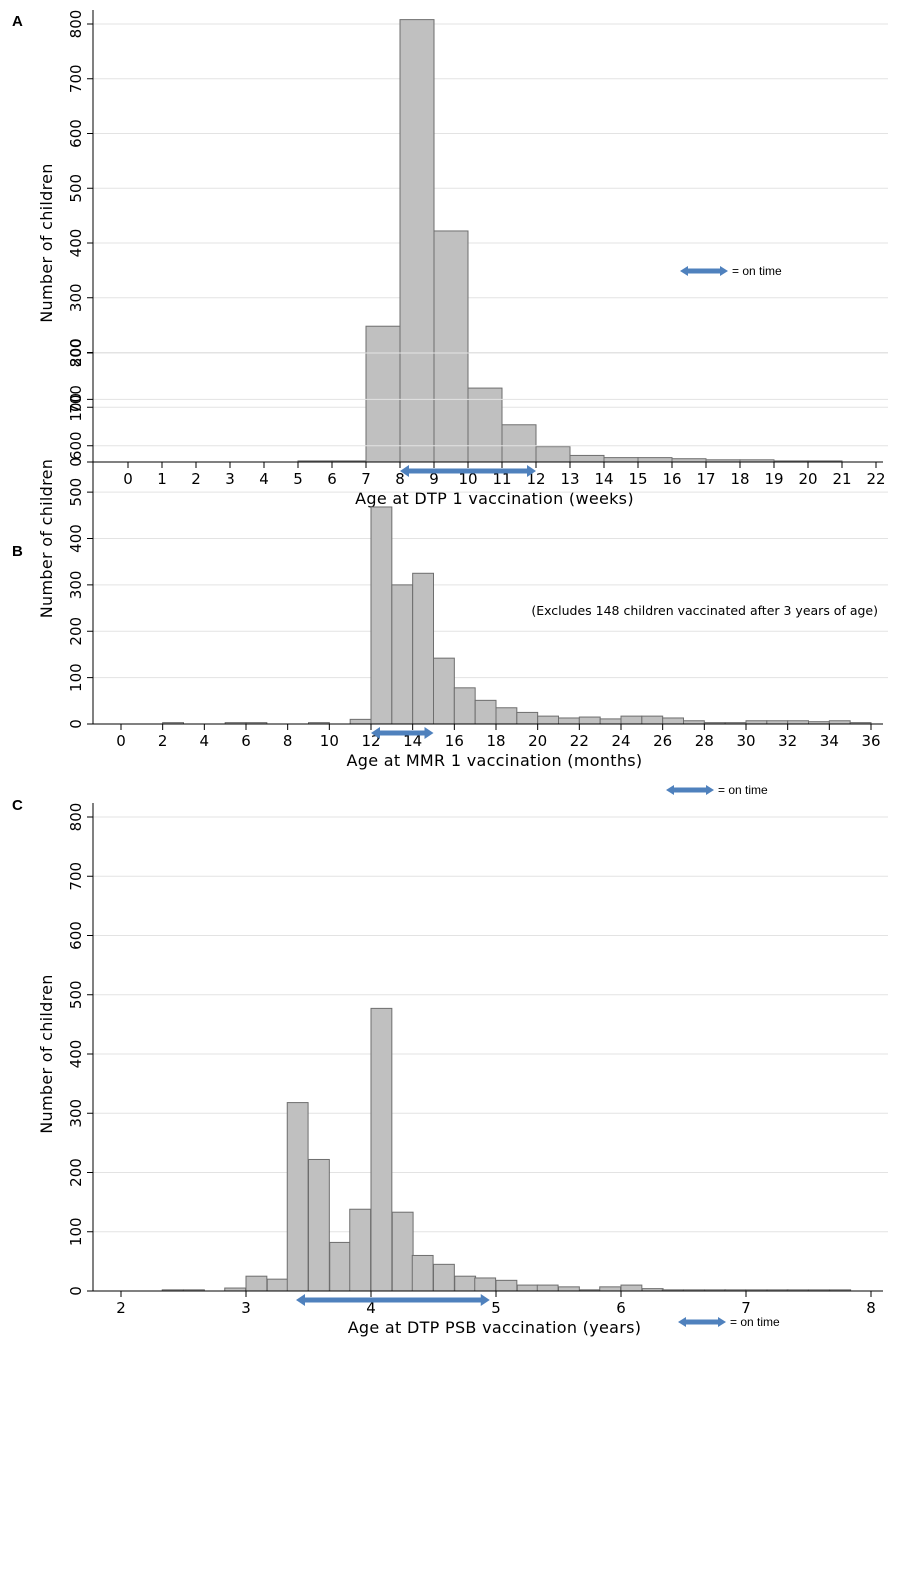 The height and width of the screenshot is (1595, 904). I want to click on x-tick-label: 2, so click(196, 479).